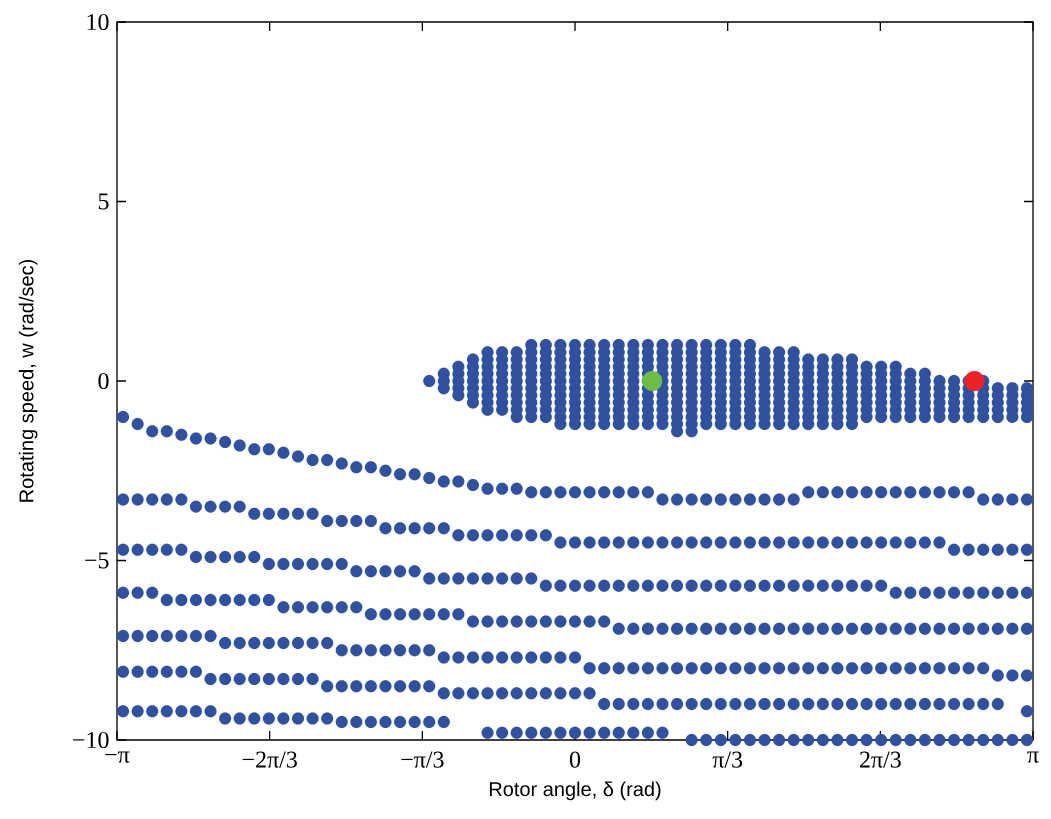 Image resolution: width=1051 pixels, height=819 pixels. What do you see at coordinates (575, 759) in the screenshot?
I see `x-tick-label: 0` at bounding box center [575, 759].